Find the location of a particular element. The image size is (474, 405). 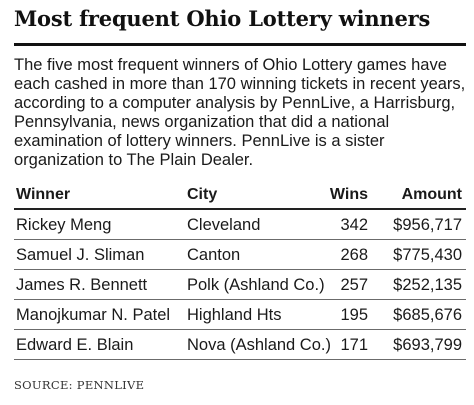

source-note: SOURCE: PENNLIVE is located at coordinates (79, 385).